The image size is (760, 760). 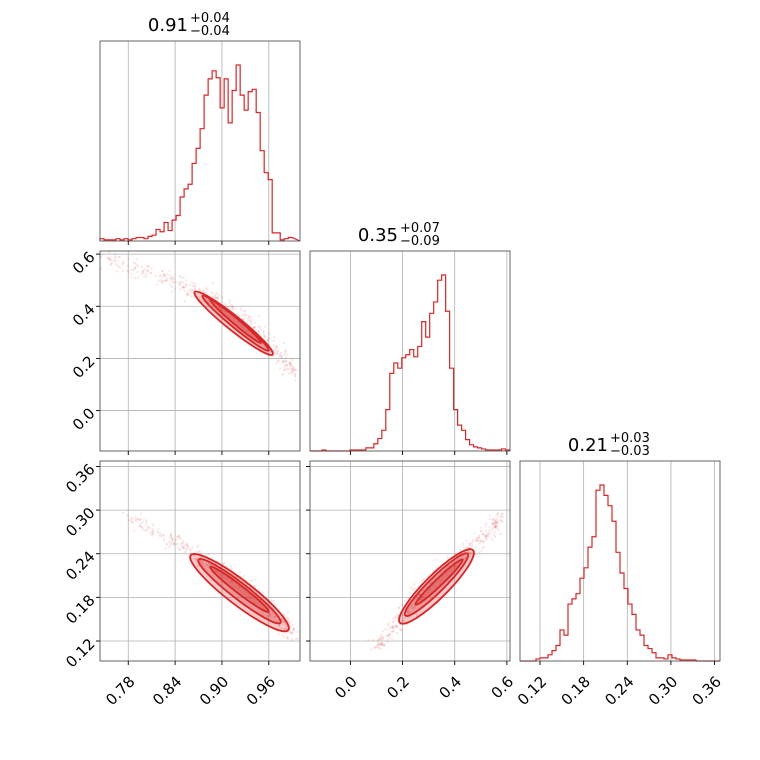 I want to click on title-upper-error-1: +0.07, so click(x=420, y=228).